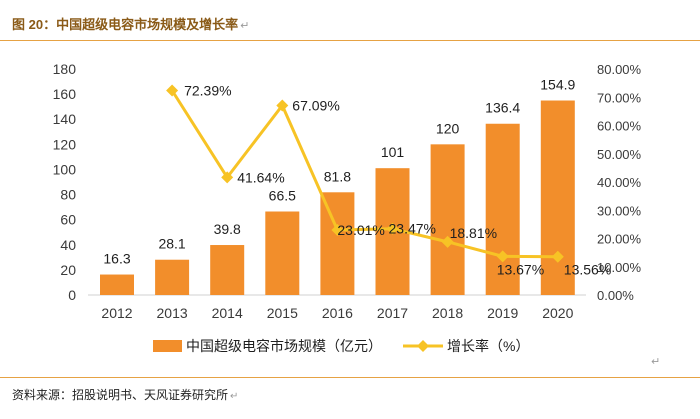 This screenshot has width=700, height=419. What do you see at coordinates (120, 395) in the screenshot?
I see `source-text: 资料来源：招股说明书、天风证券研究所` at bounding box center [120, 395].